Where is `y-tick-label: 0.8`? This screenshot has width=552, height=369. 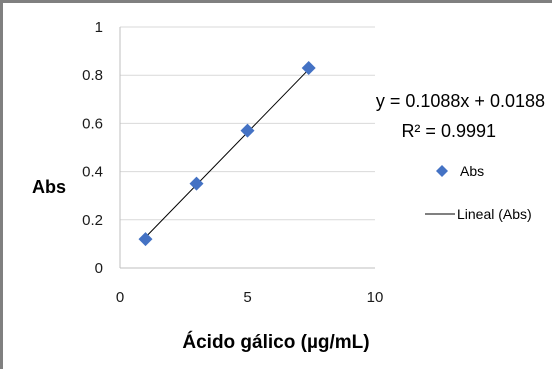 y-tick-label: 0.8 is located at coordinates (92, 75).